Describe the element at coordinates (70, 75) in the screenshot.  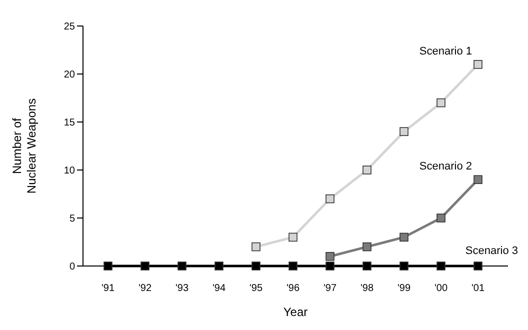
I see `y-tick-label: 20` at that location.